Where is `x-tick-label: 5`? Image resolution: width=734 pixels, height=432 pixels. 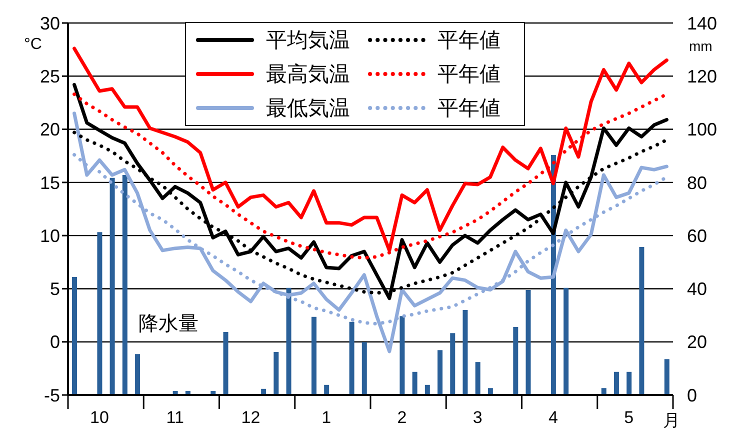 x-tick-label: 5 is located at coordinates (629, 417).